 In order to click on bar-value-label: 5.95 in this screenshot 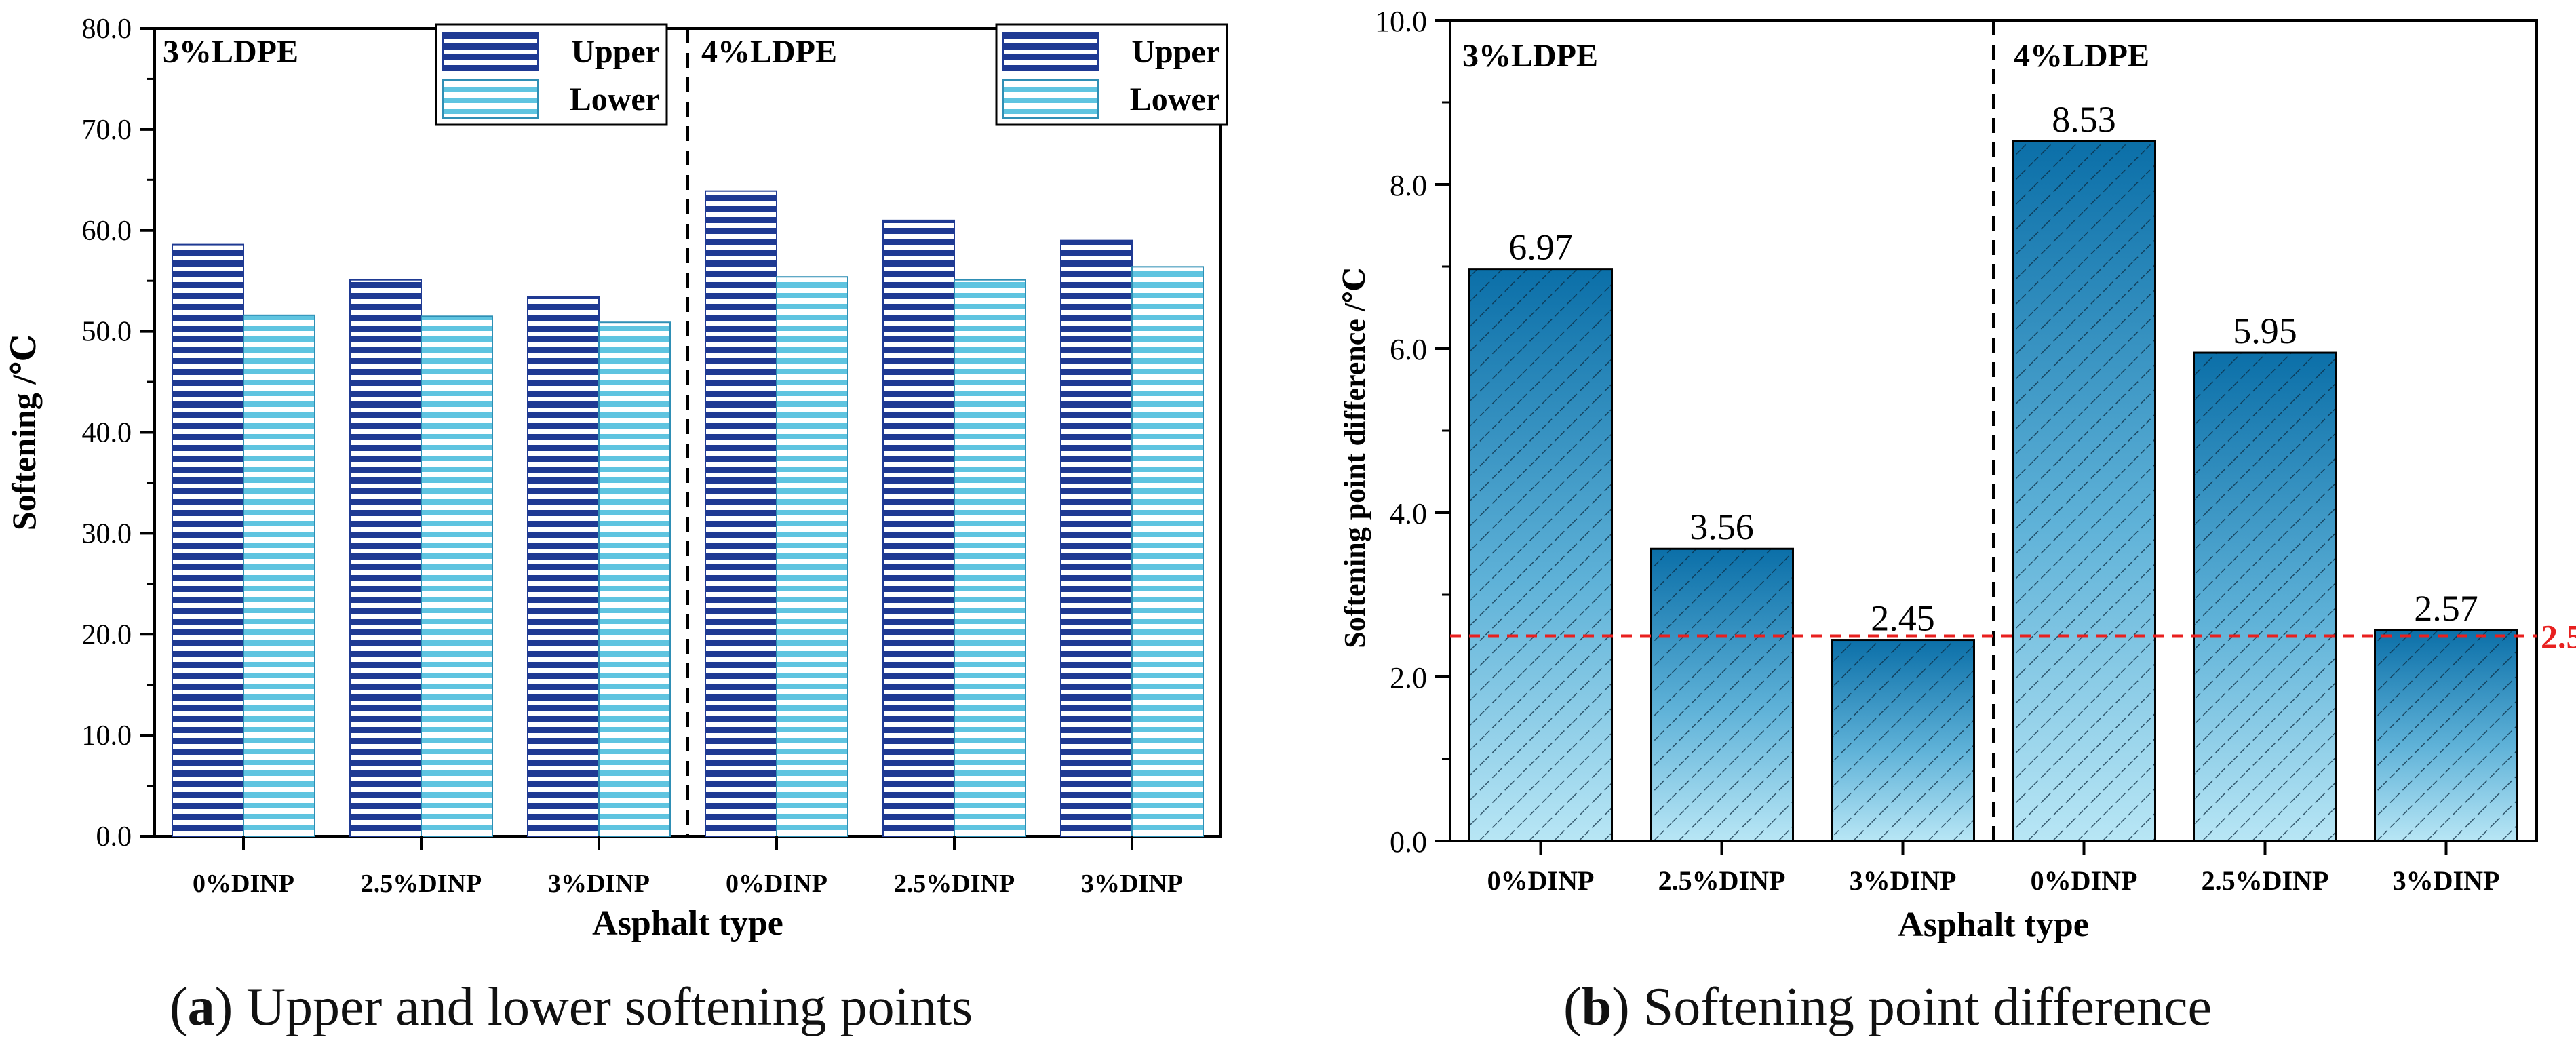, I will do `click(2265, 331)`.